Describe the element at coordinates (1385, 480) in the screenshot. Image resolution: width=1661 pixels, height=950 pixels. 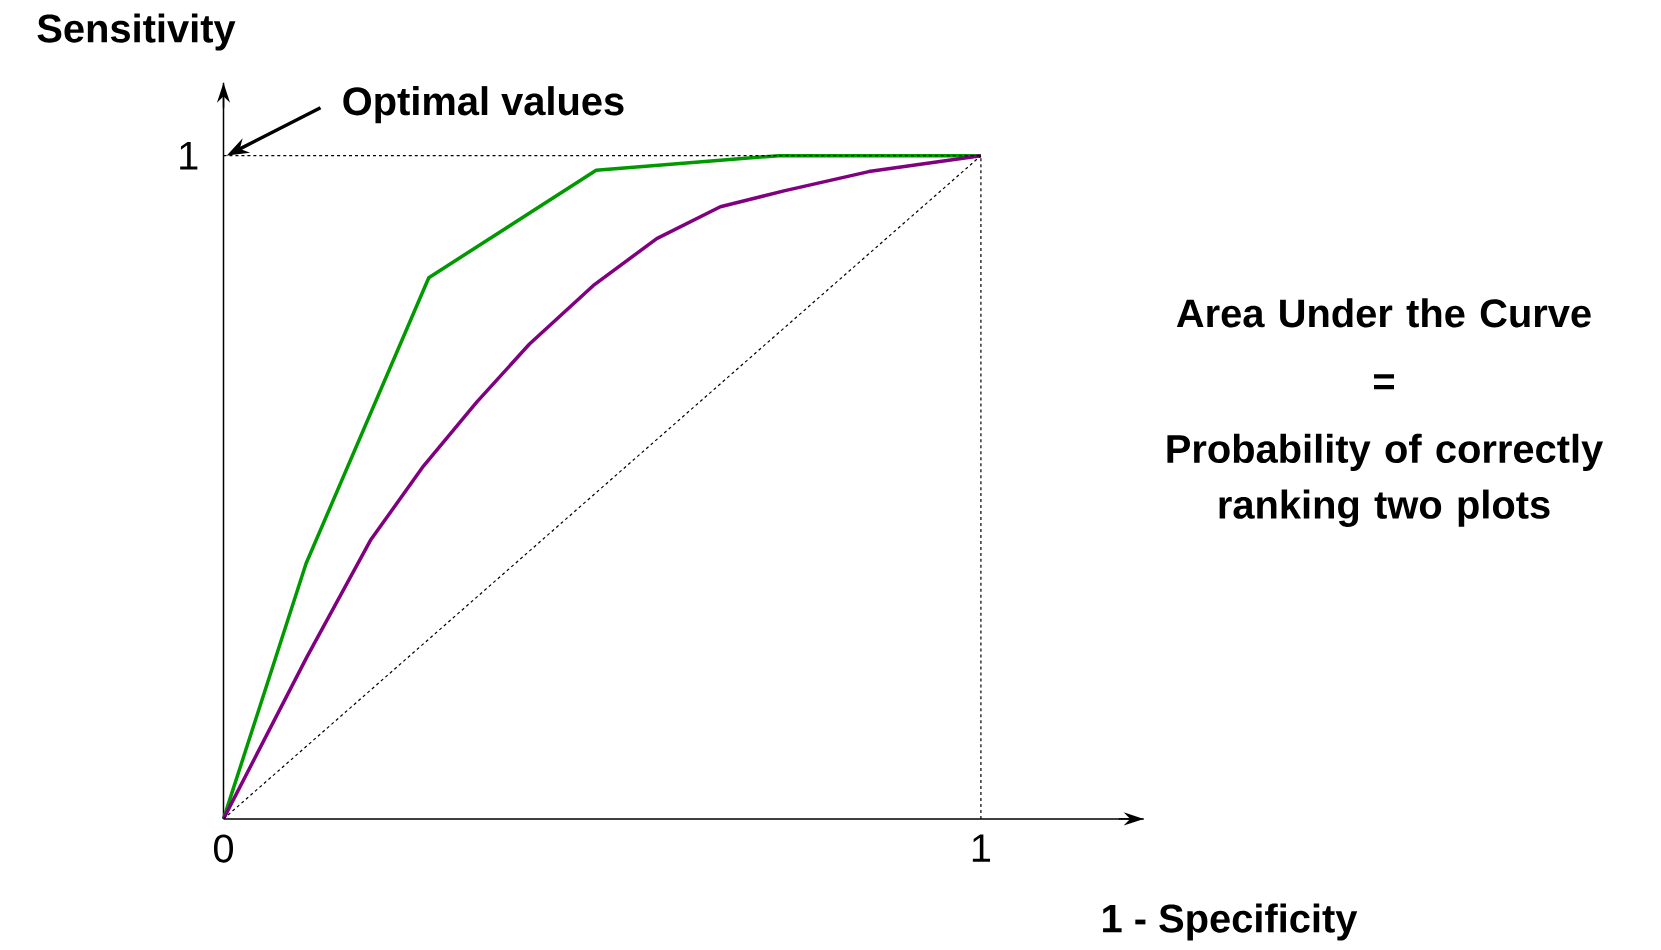
I see `text: Probability of correctly ranking two plots` at that location.